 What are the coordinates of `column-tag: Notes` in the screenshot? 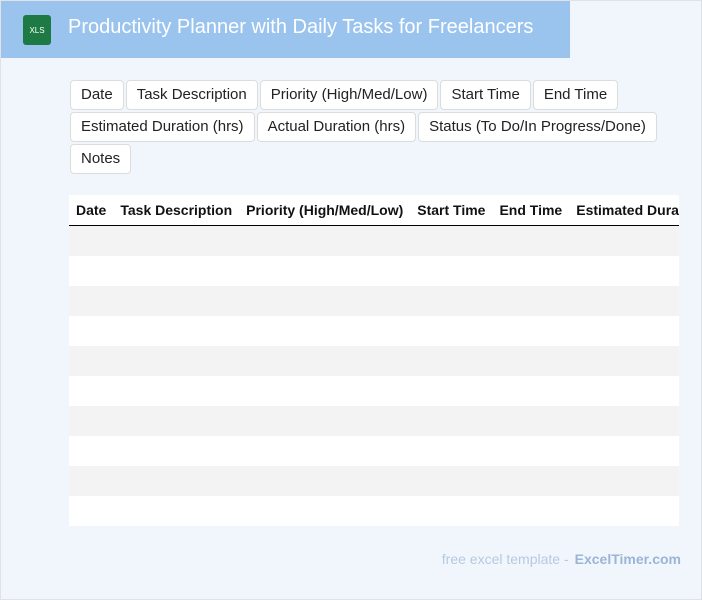 It's located at (101, 159).